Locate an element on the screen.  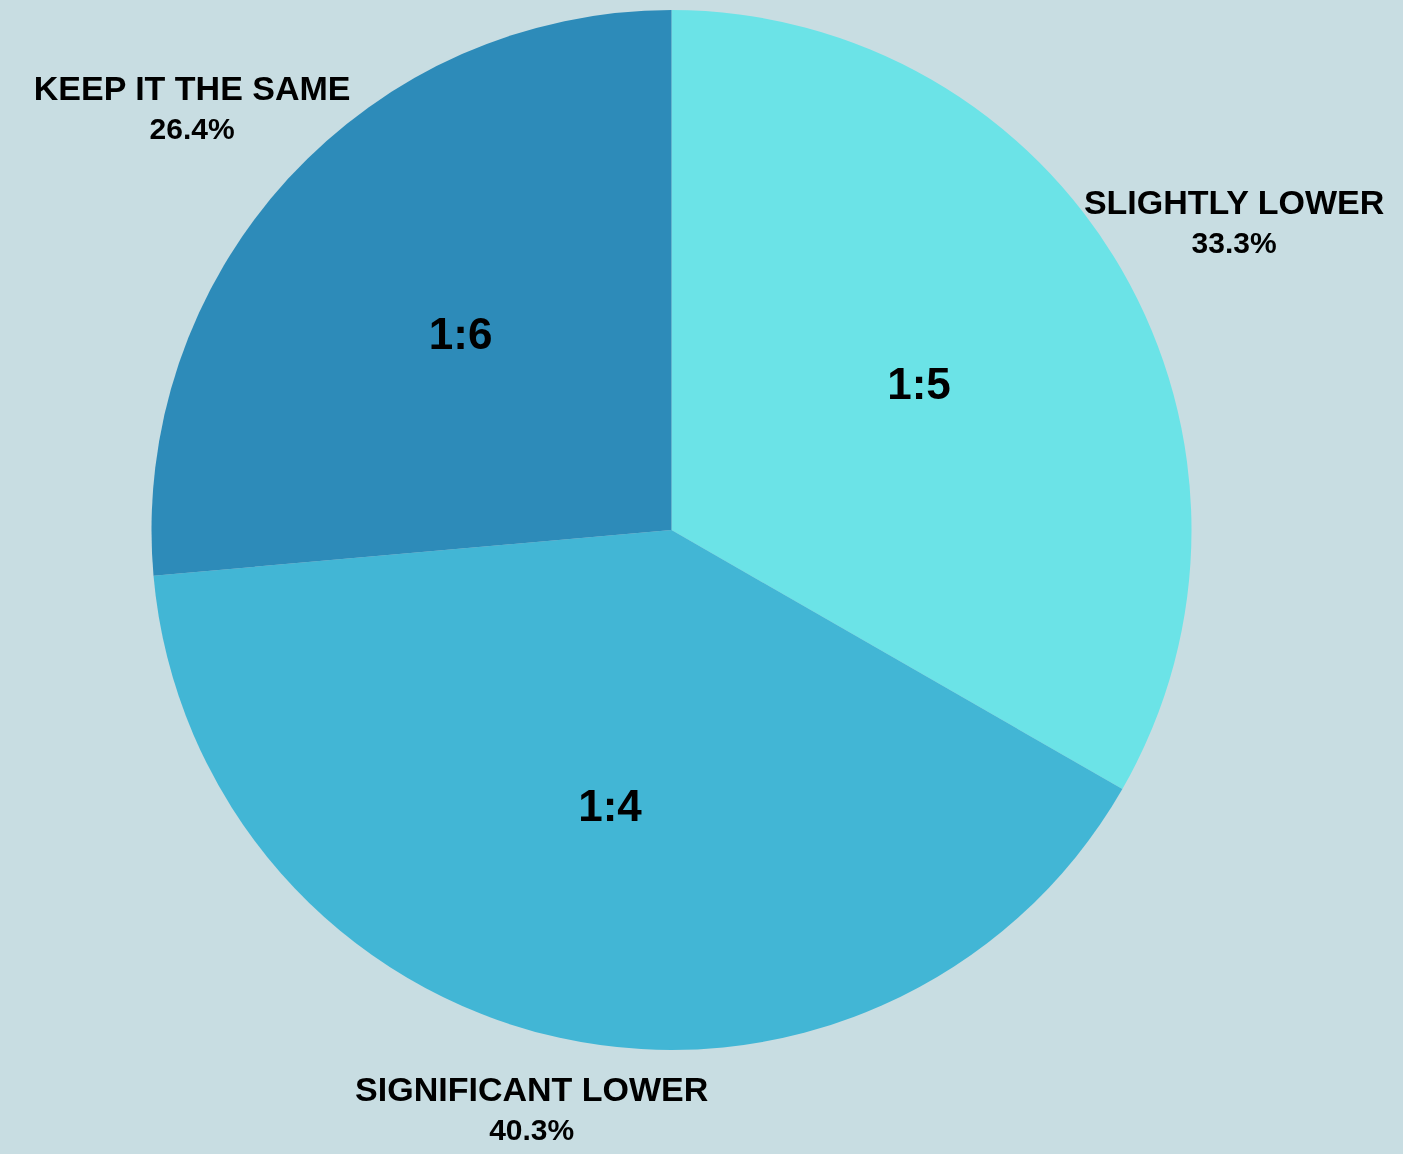
text: 1:6 is located at coordinates (460, 333).